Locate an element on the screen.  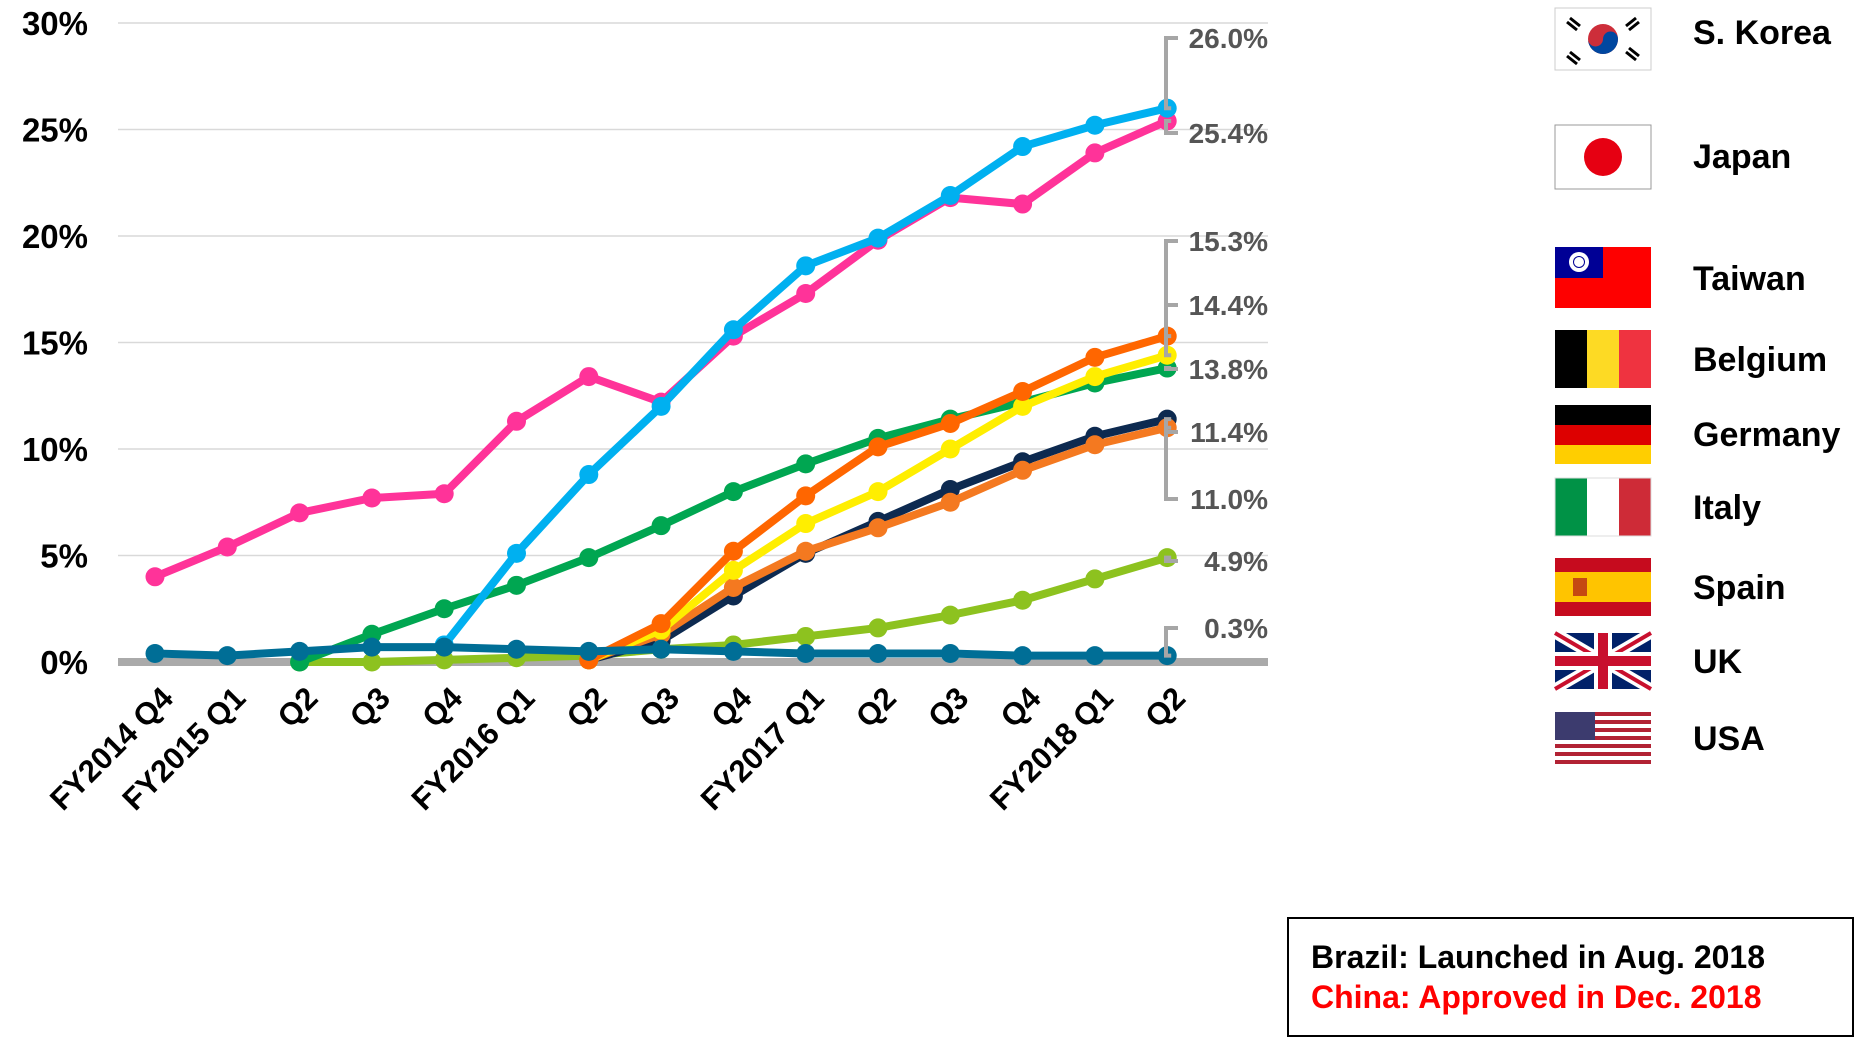
legend-label-s-korea: S. Korea is located at coordinates (1762, 33).